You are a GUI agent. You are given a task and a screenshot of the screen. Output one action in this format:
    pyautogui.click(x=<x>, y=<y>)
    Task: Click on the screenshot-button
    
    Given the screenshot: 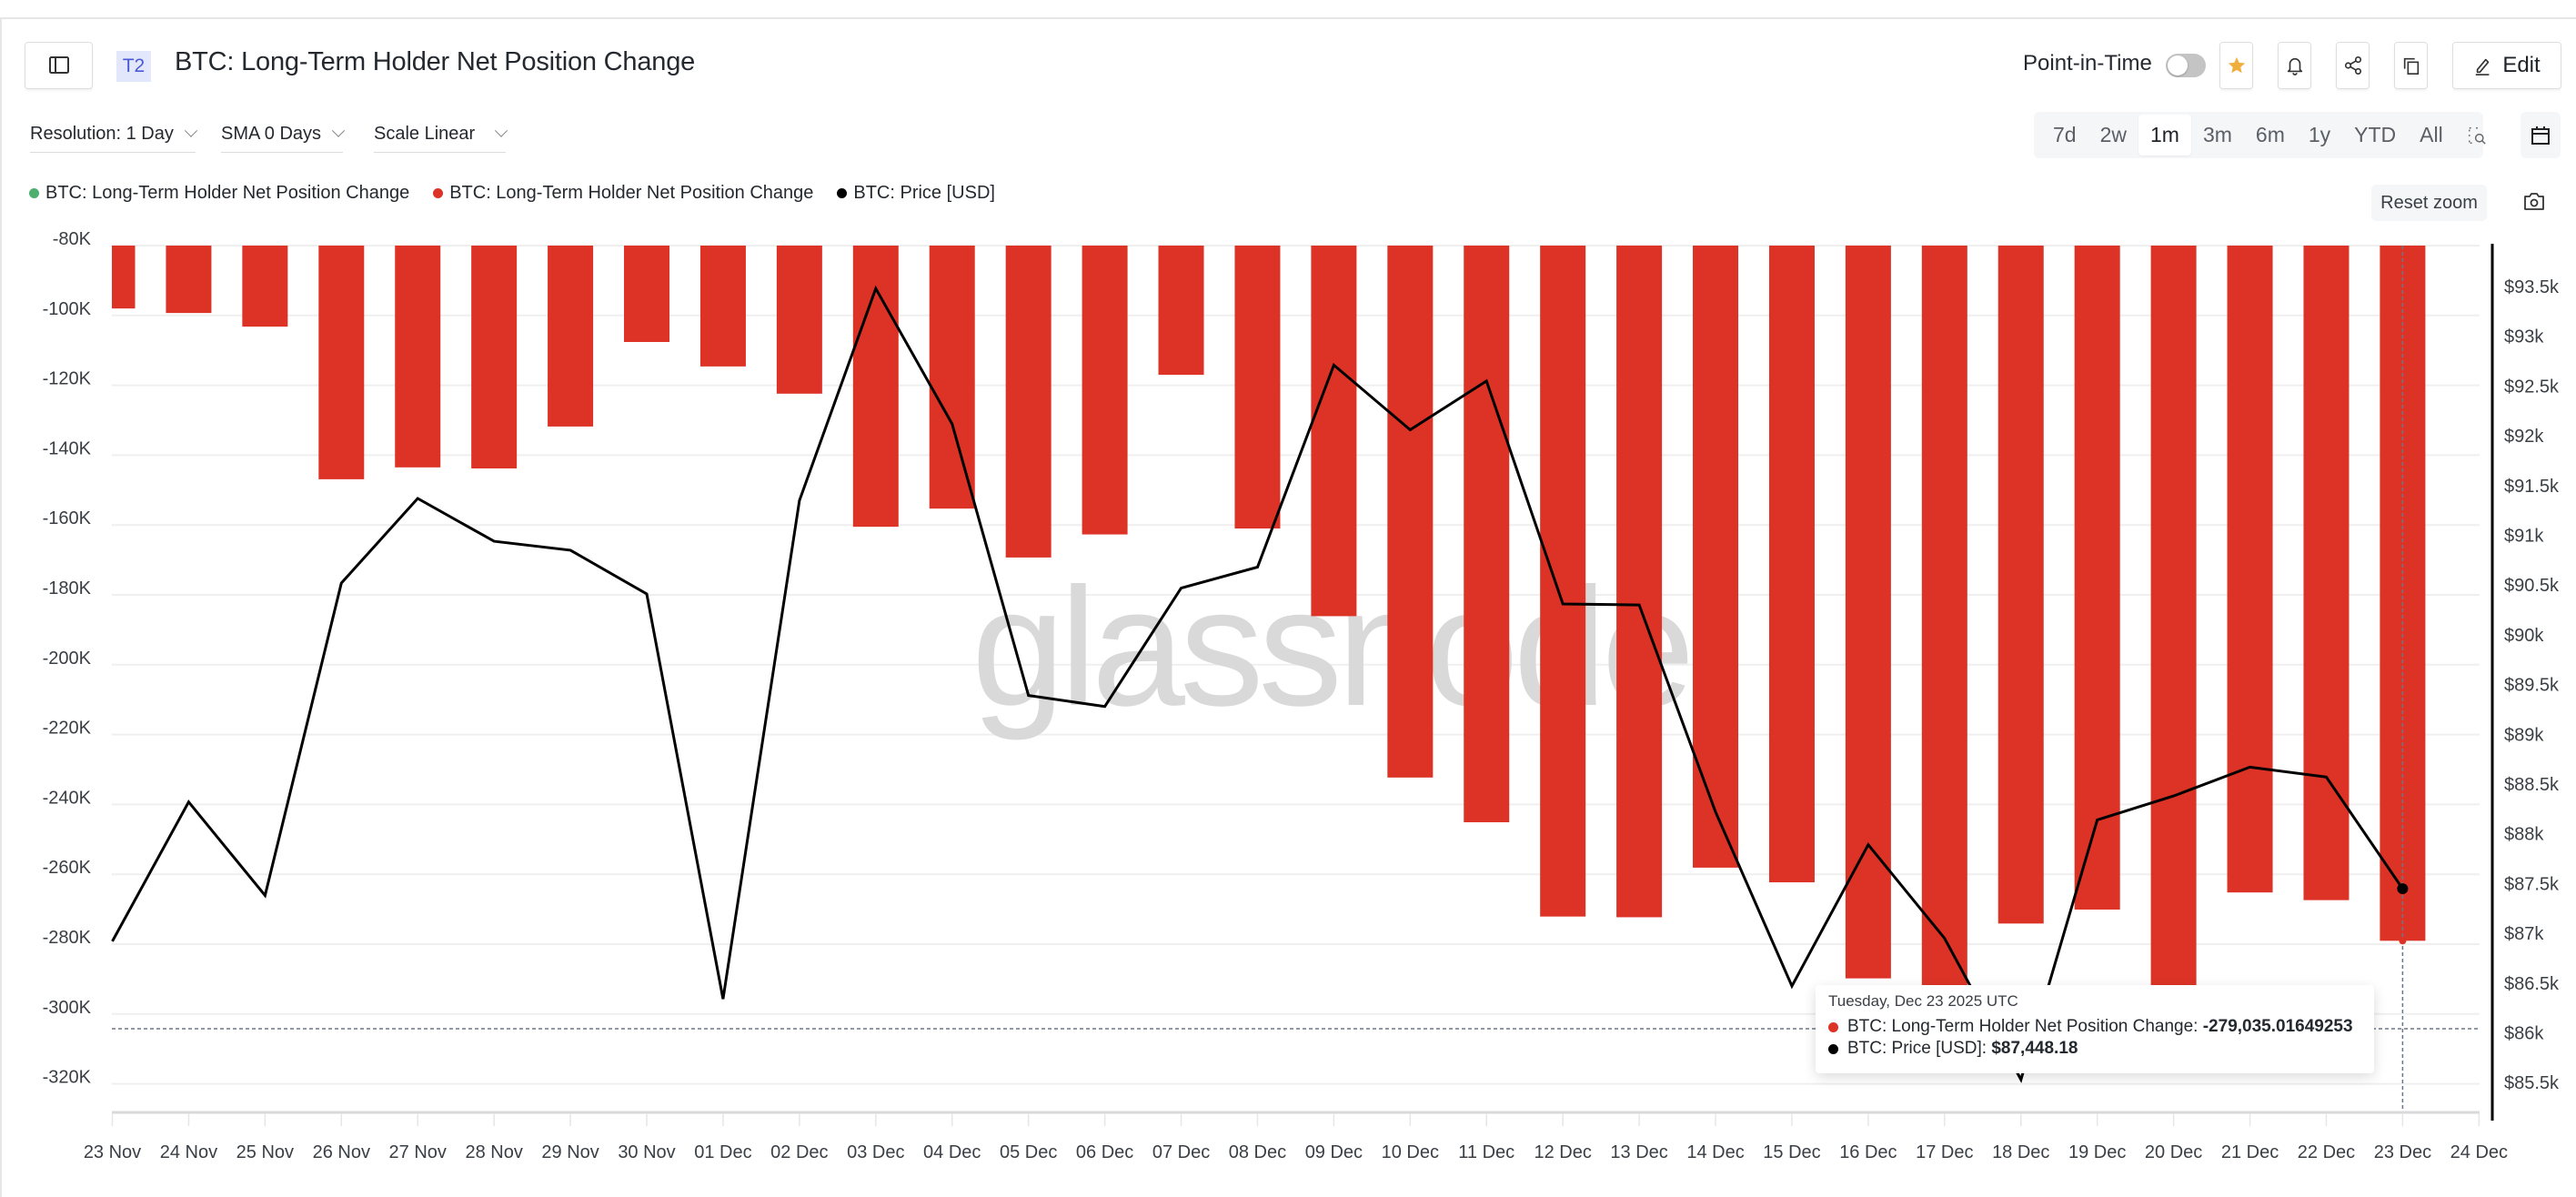 What is the action you would take?
    pyautogui.click(x=2534, y=203)
    